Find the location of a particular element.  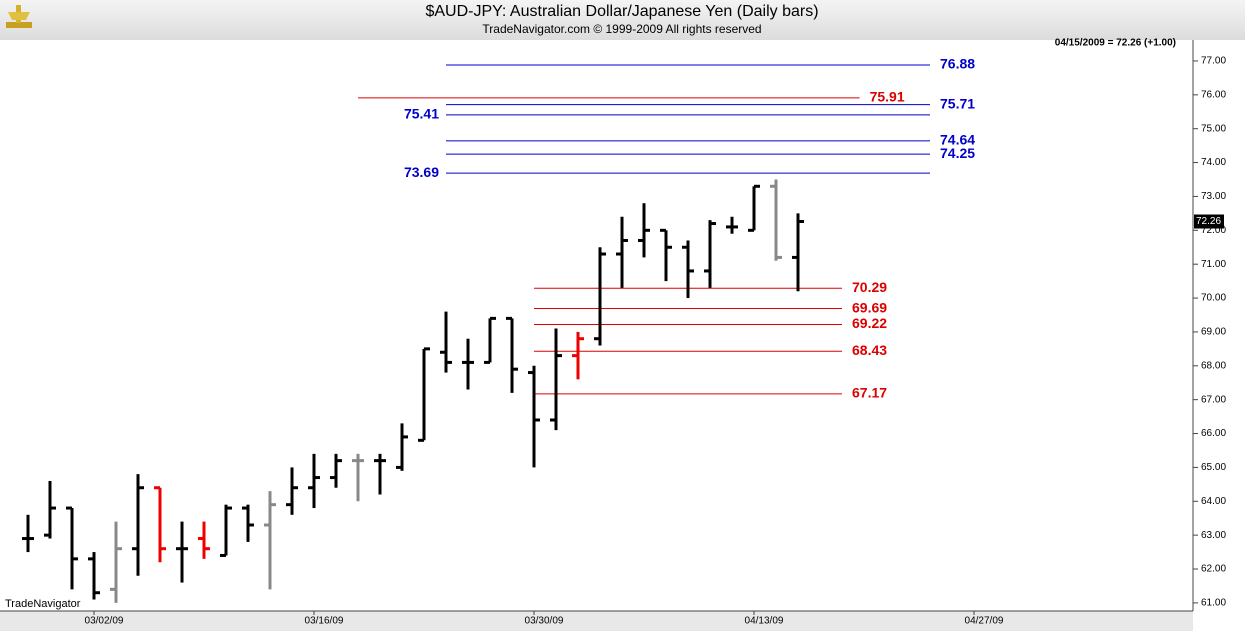

y-tick-label: 70.00 is located at coordinates (1213, 298).